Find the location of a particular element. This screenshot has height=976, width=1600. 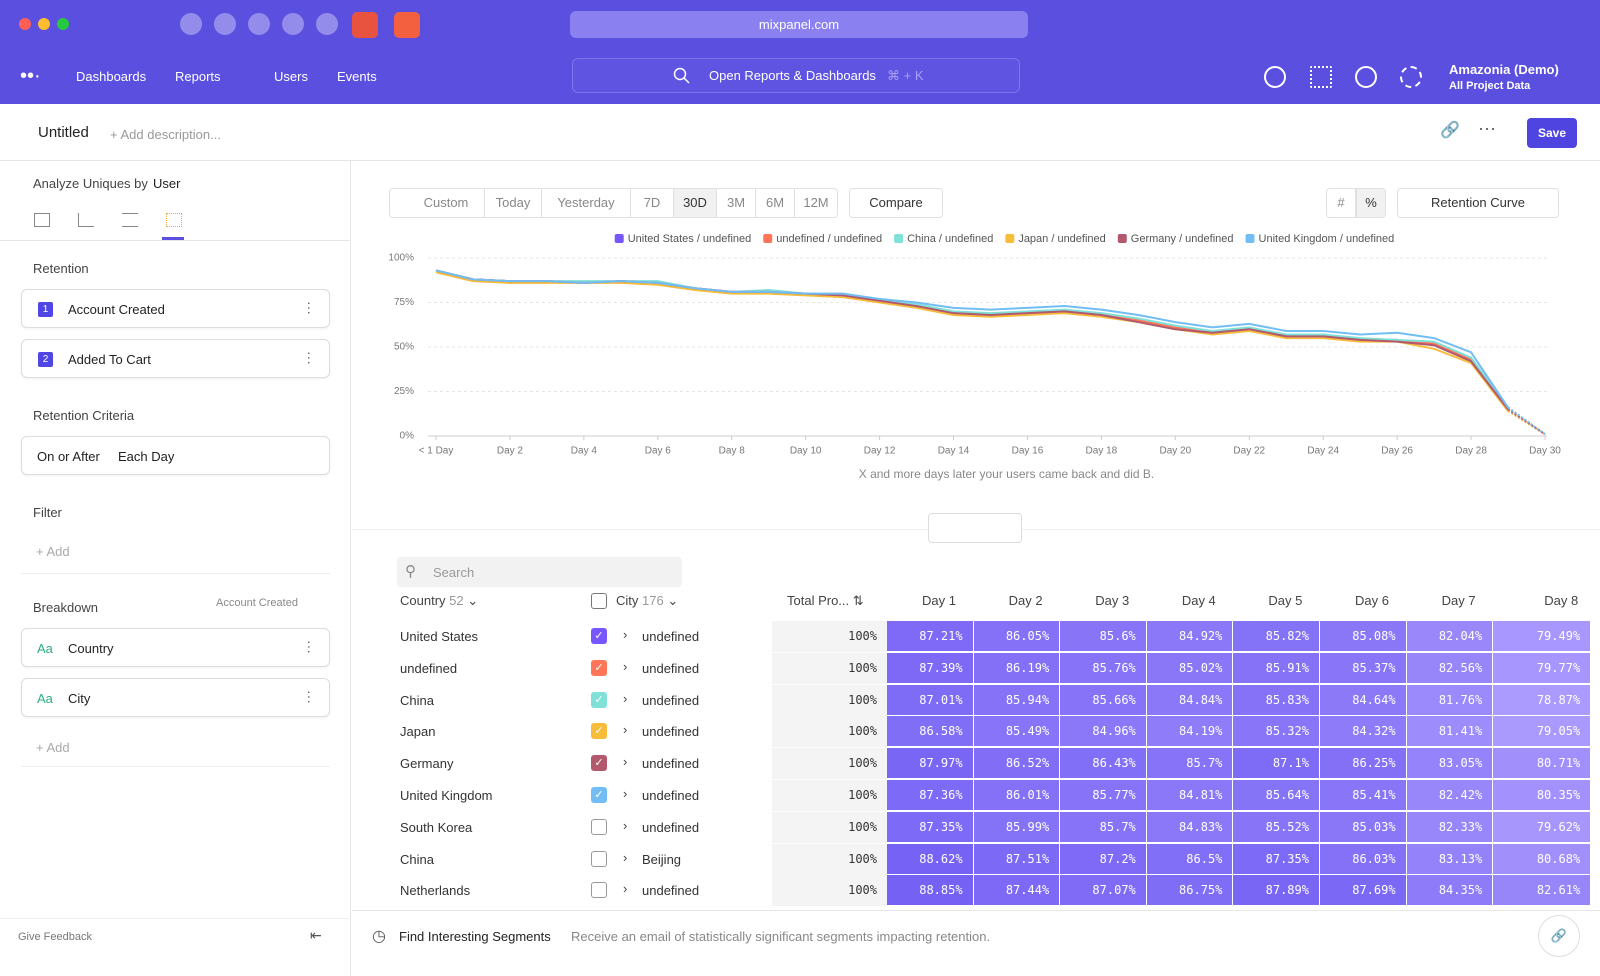

total-cell: 100% is located at coordinates (829, 890).